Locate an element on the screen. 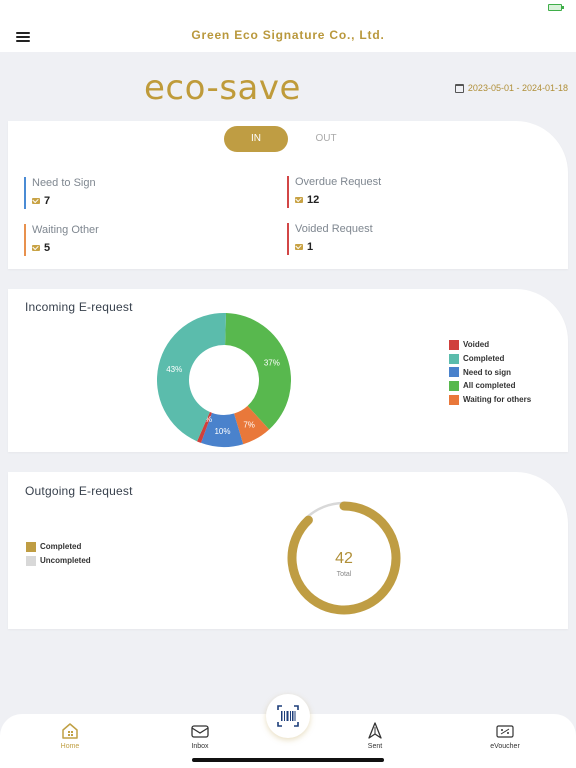 This screenshot has width=576, height=768. outgoing-legend: Completed Uncompleted is located at coordinates (58, 553).